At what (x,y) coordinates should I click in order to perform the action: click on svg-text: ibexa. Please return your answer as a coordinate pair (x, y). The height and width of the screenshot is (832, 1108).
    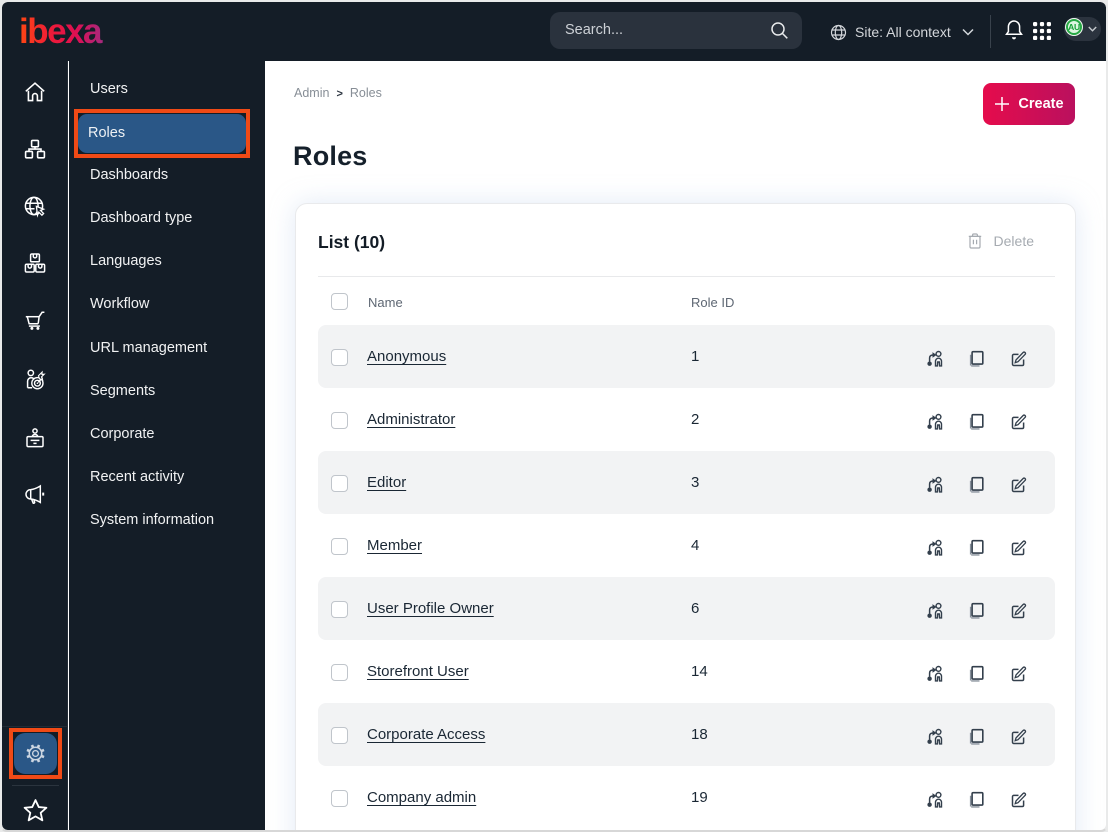
    Looking at the image, I should click on (61, 31).